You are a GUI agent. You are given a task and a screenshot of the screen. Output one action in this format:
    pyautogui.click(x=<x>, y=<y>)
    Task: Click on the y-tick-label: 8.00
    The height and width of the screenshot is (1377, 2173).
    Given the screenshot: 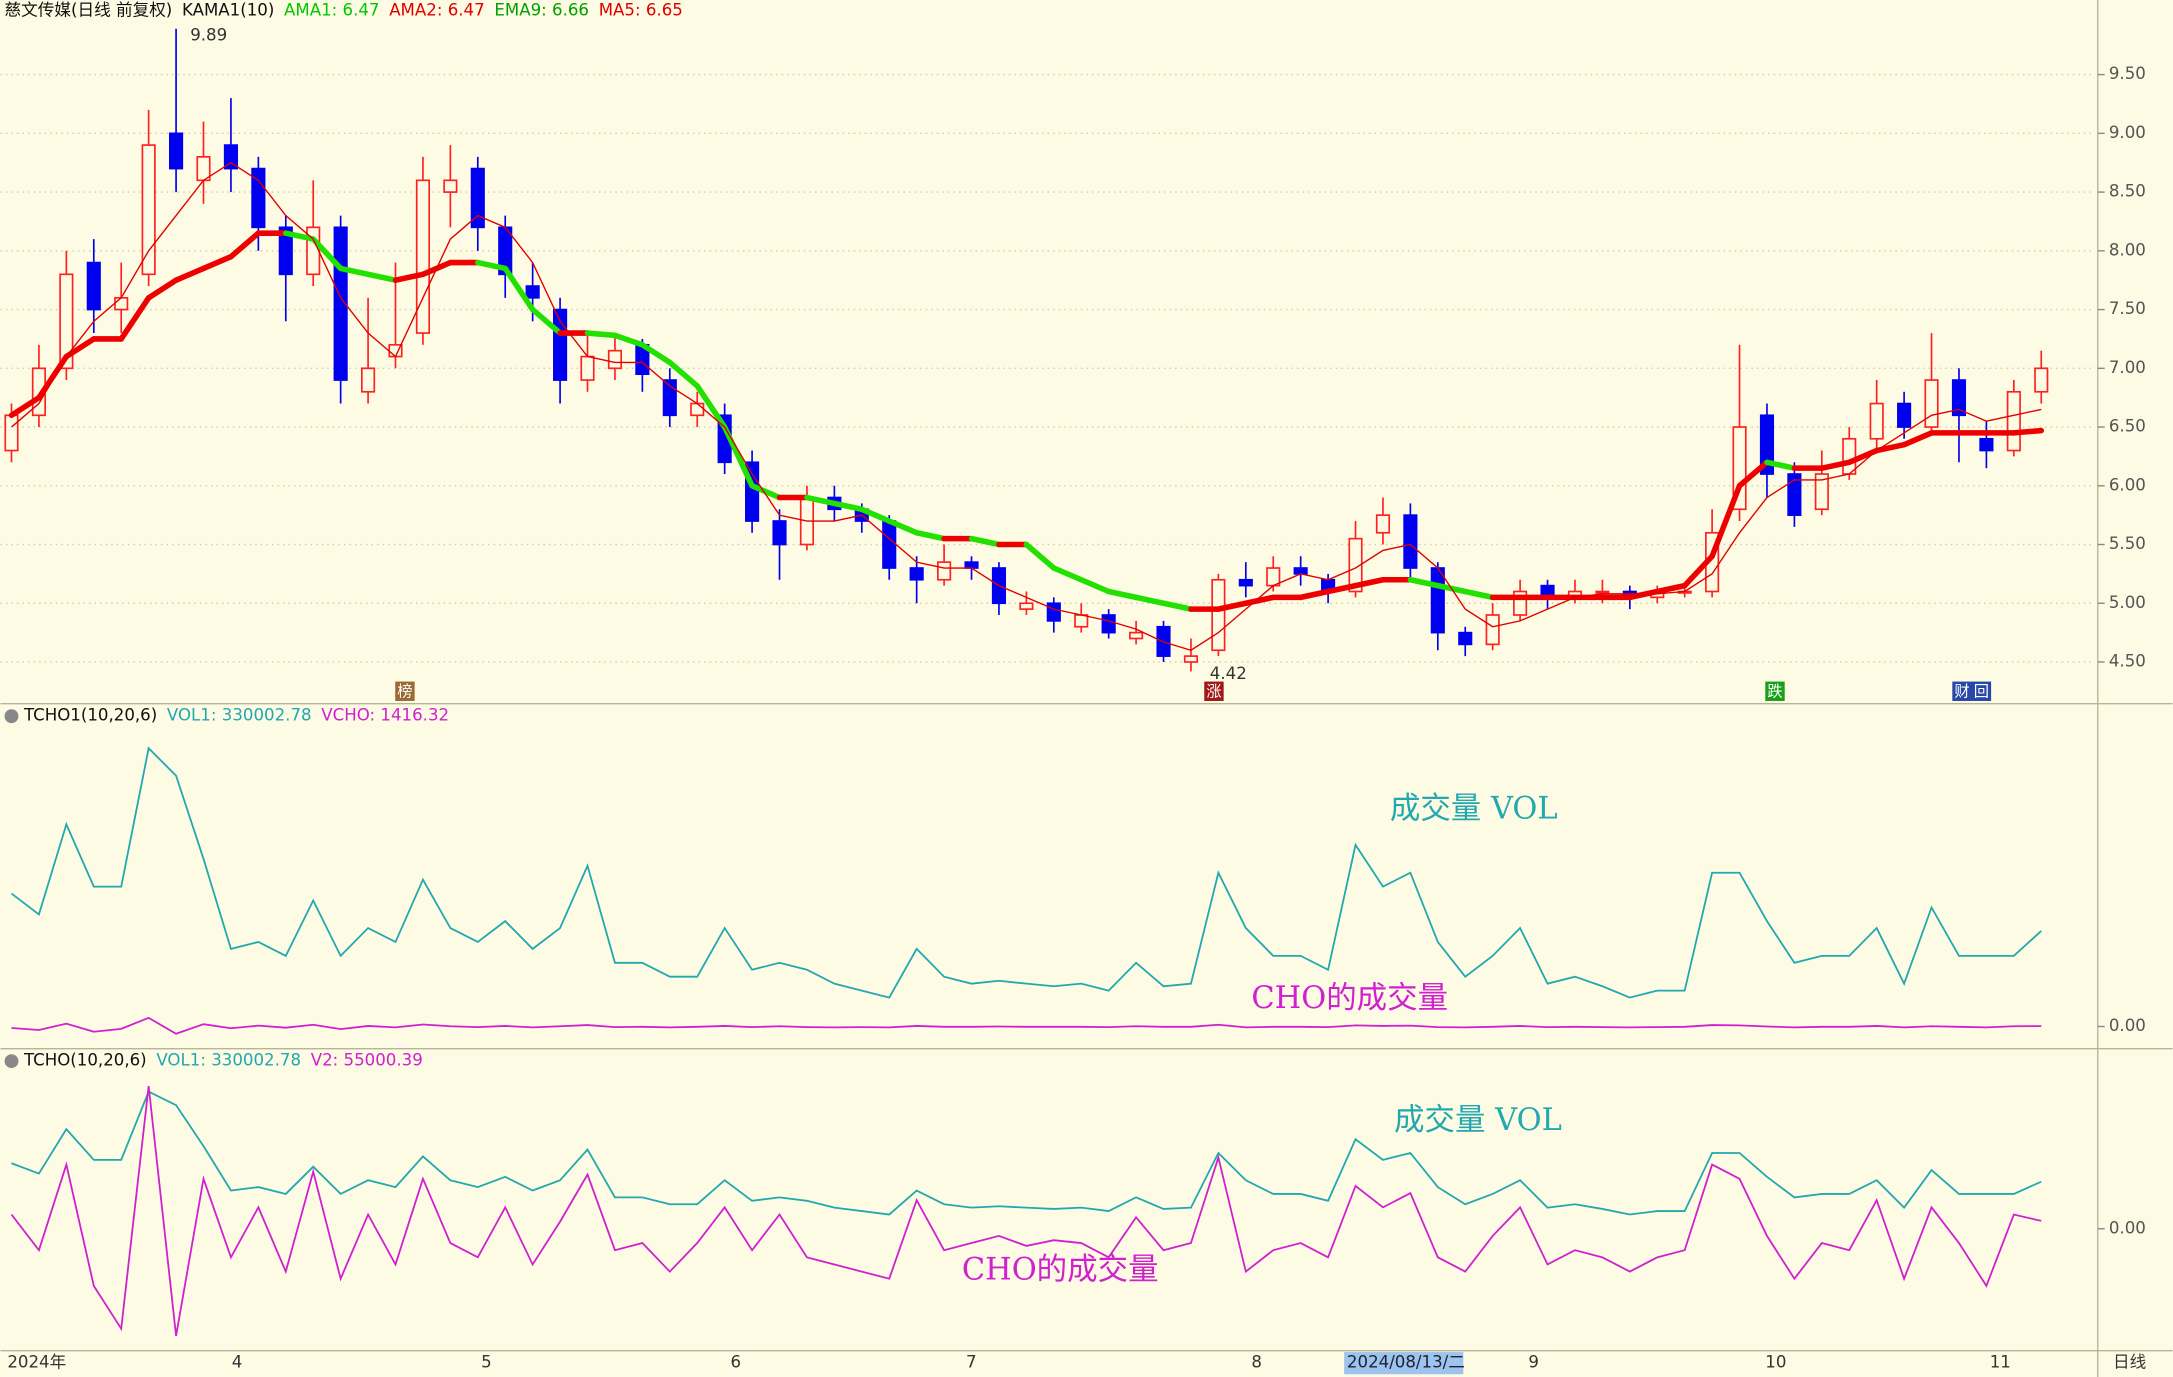 What is the action you would take?
    pyautogui.click(x=2127, y=249)
    